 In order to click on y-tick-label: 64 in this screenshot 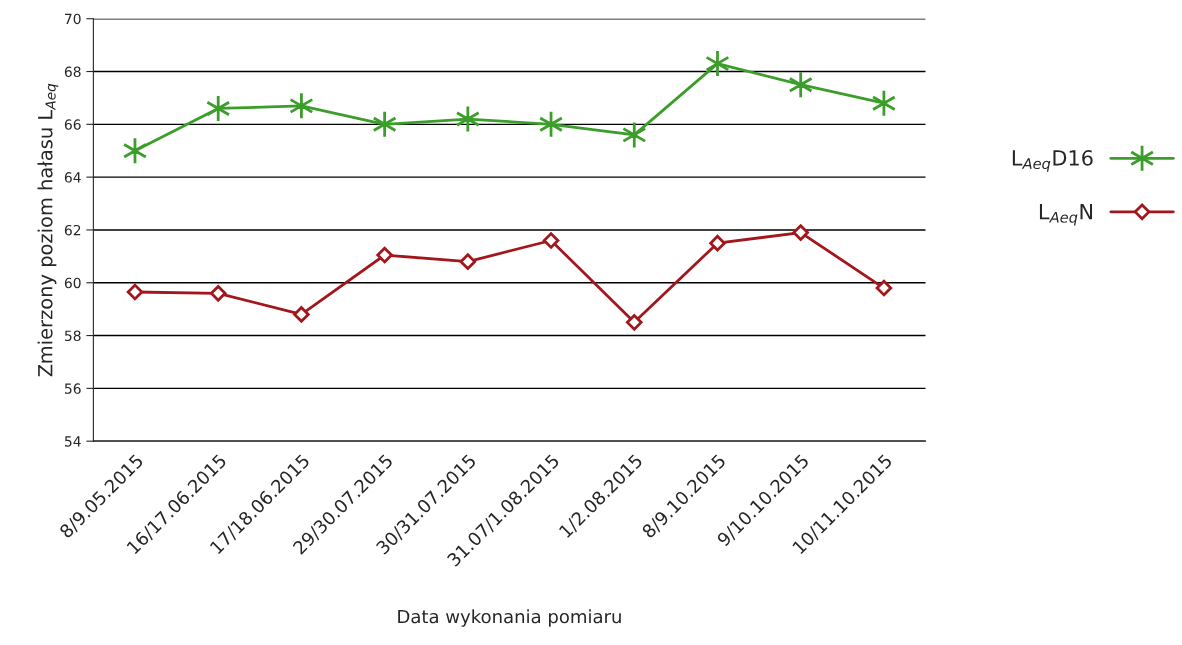, I will do `click(72, 177)`.